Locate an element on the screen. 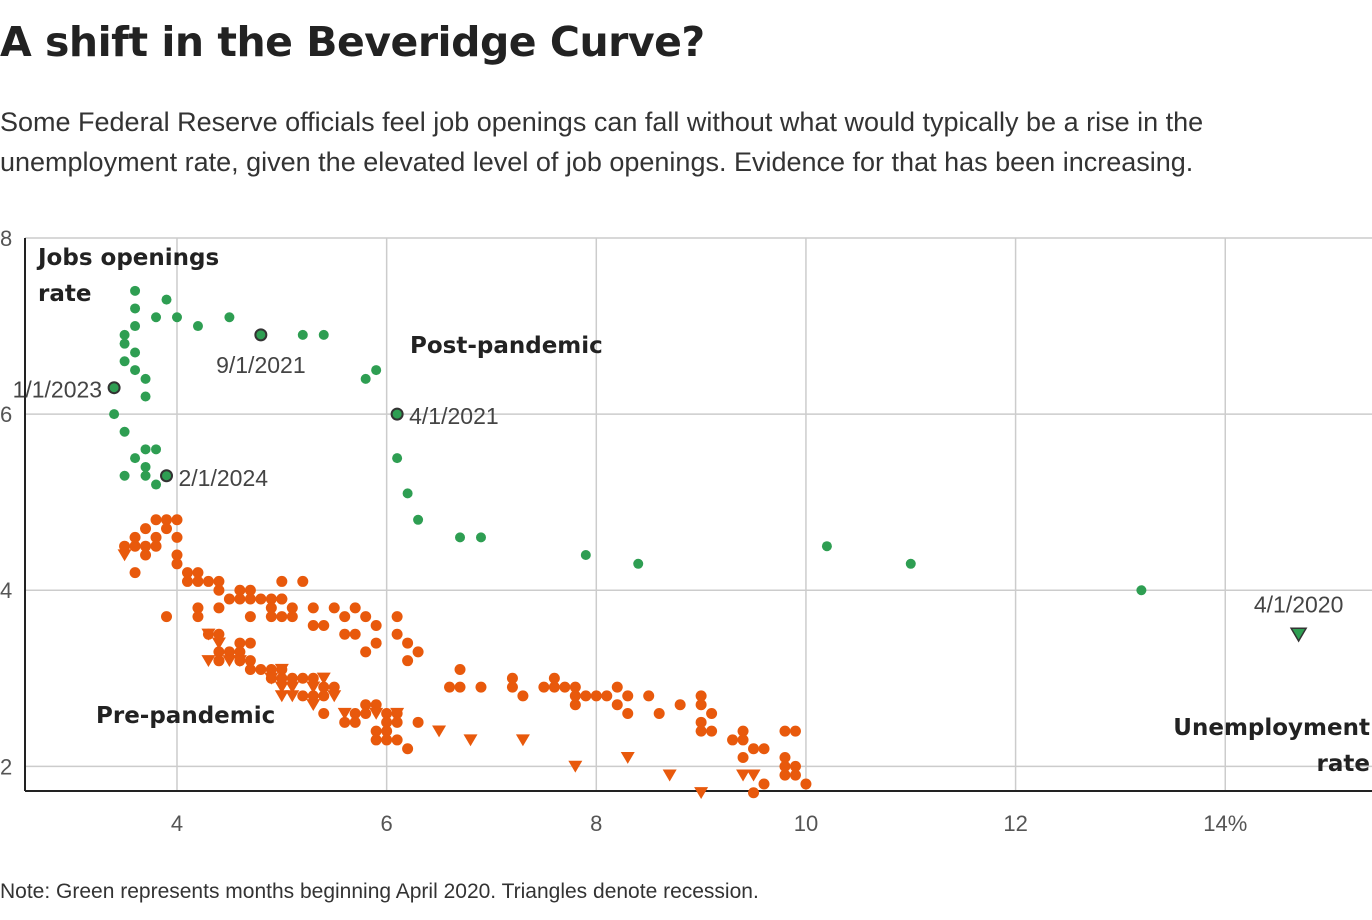 The width and height of the screenshot is (1372, 920). x-tick-label: 10 is located at coordinates (806, 823).